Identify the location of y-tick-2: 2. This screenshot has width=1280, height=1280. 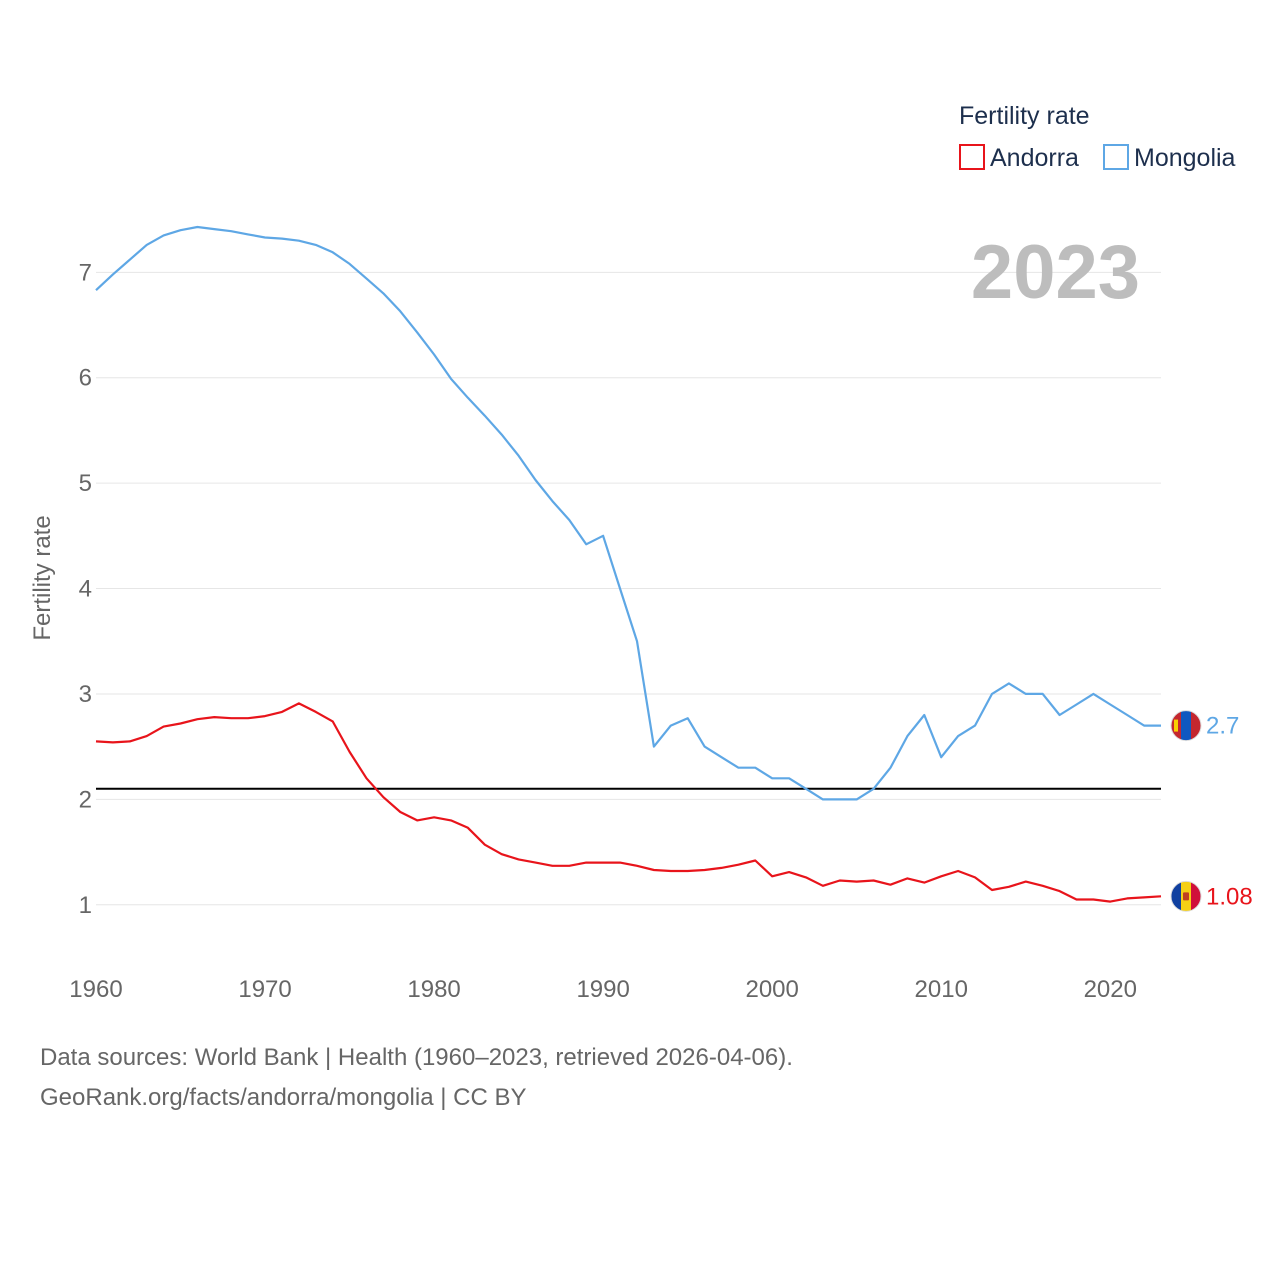
(85, 799).